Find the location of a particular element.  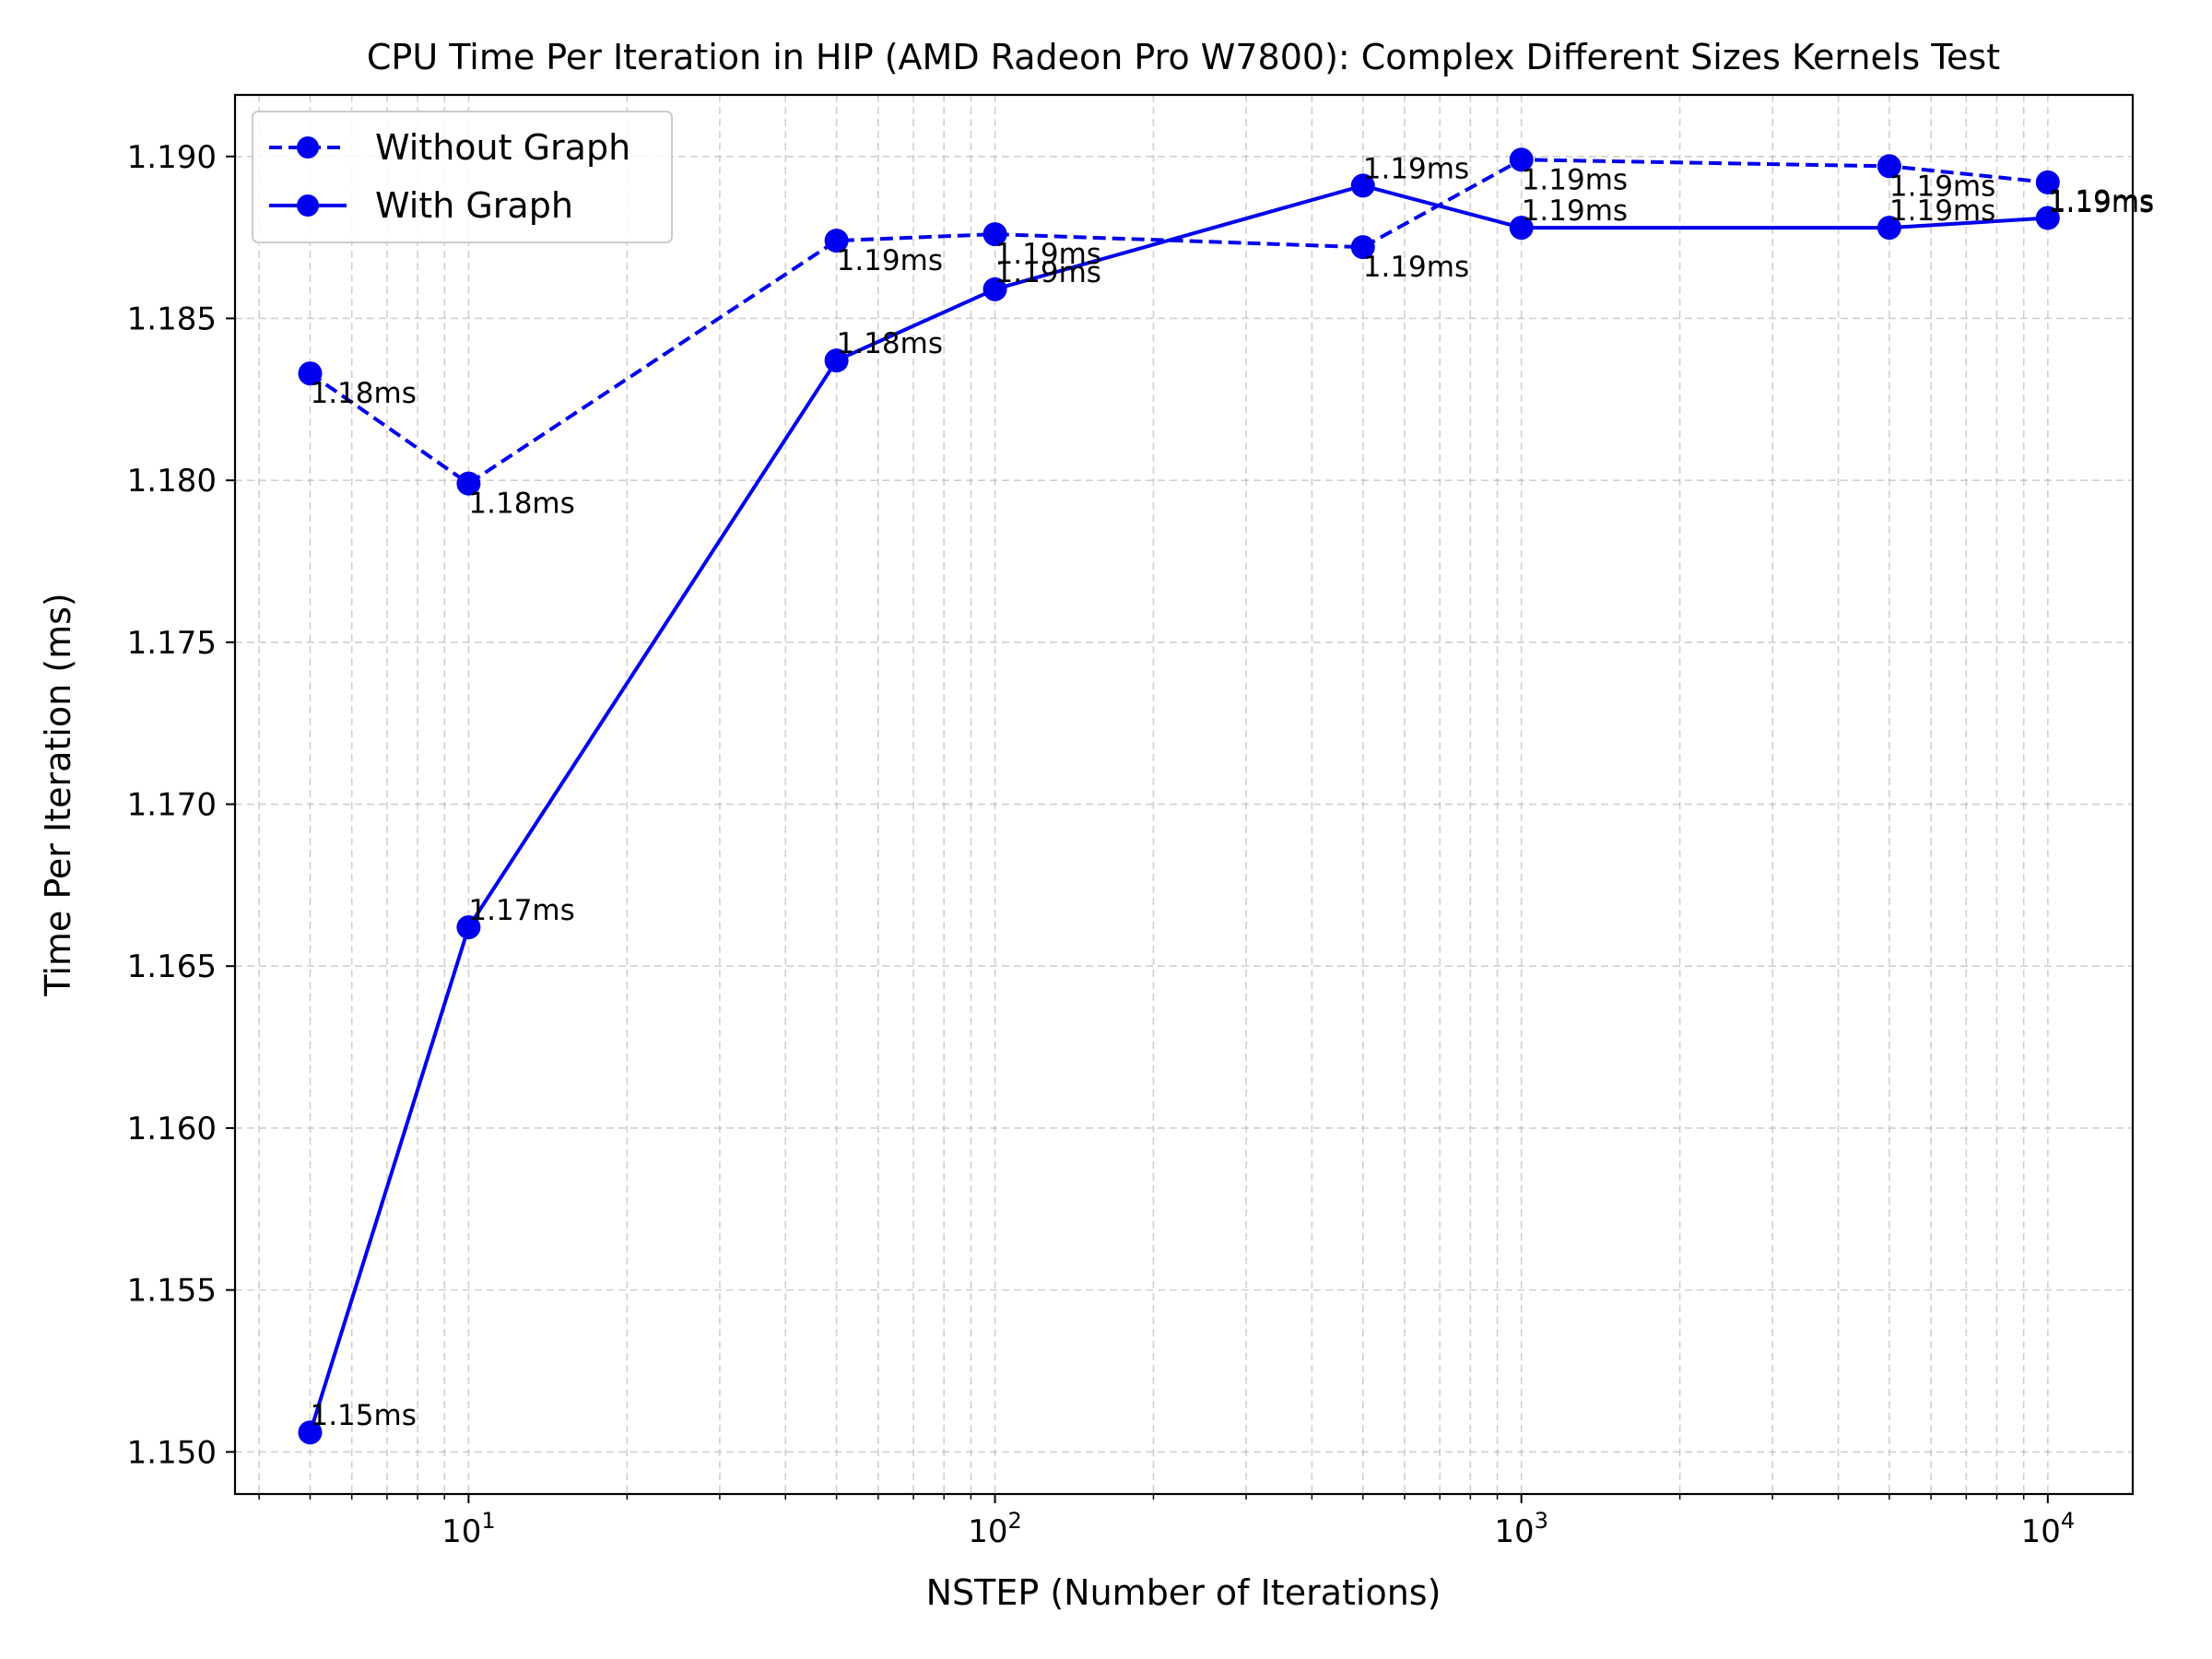

legend-label-without-graph: Without Graph is located at coordinates (502, 147).